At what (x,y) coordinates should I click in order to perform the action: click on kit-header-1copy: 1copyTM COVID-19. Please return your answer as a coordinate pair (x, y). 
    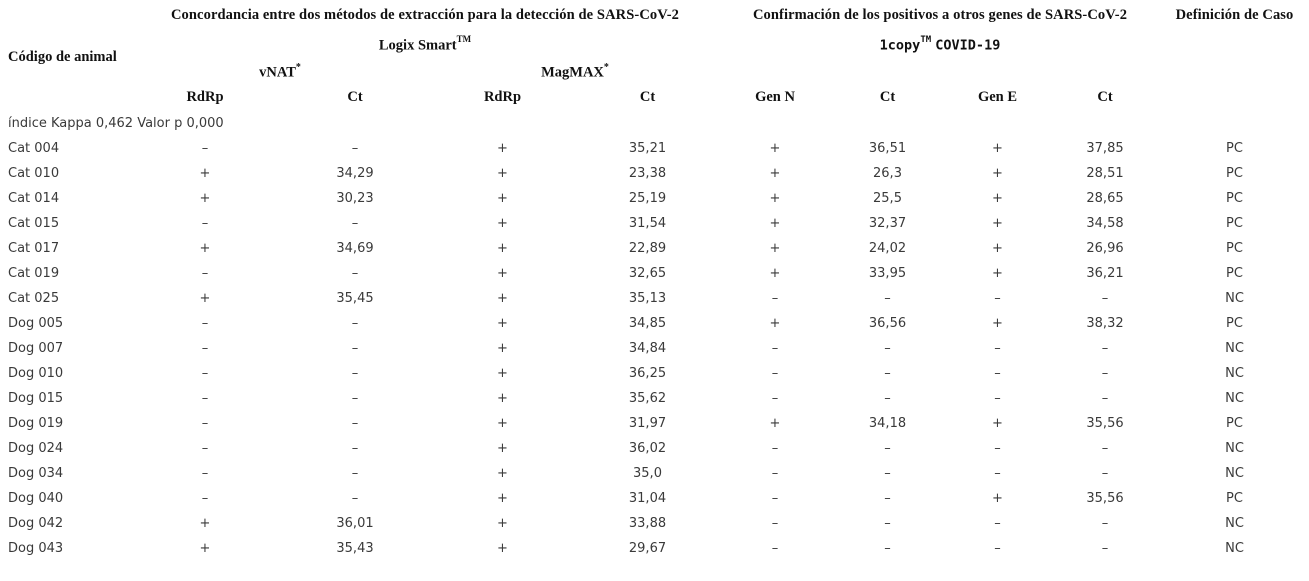
    Looking at the image, I should click on (940, 45).